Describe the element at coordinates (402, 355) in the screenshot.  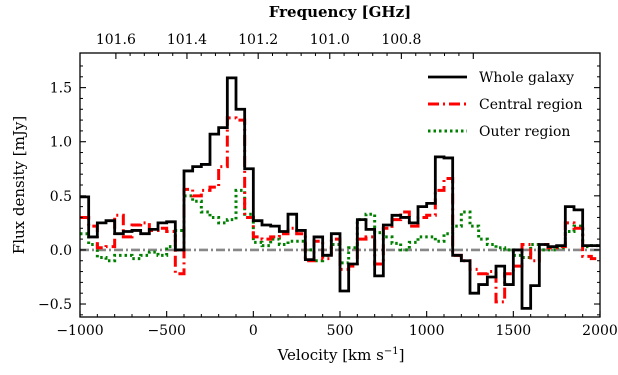
I see `x-axis-title-close: ]` at that location.